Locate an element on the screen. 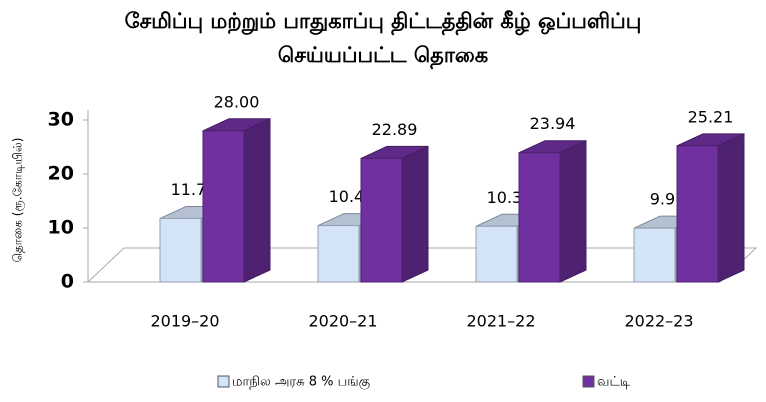  data-label: 28.00 is located at coordinates (237, 101).